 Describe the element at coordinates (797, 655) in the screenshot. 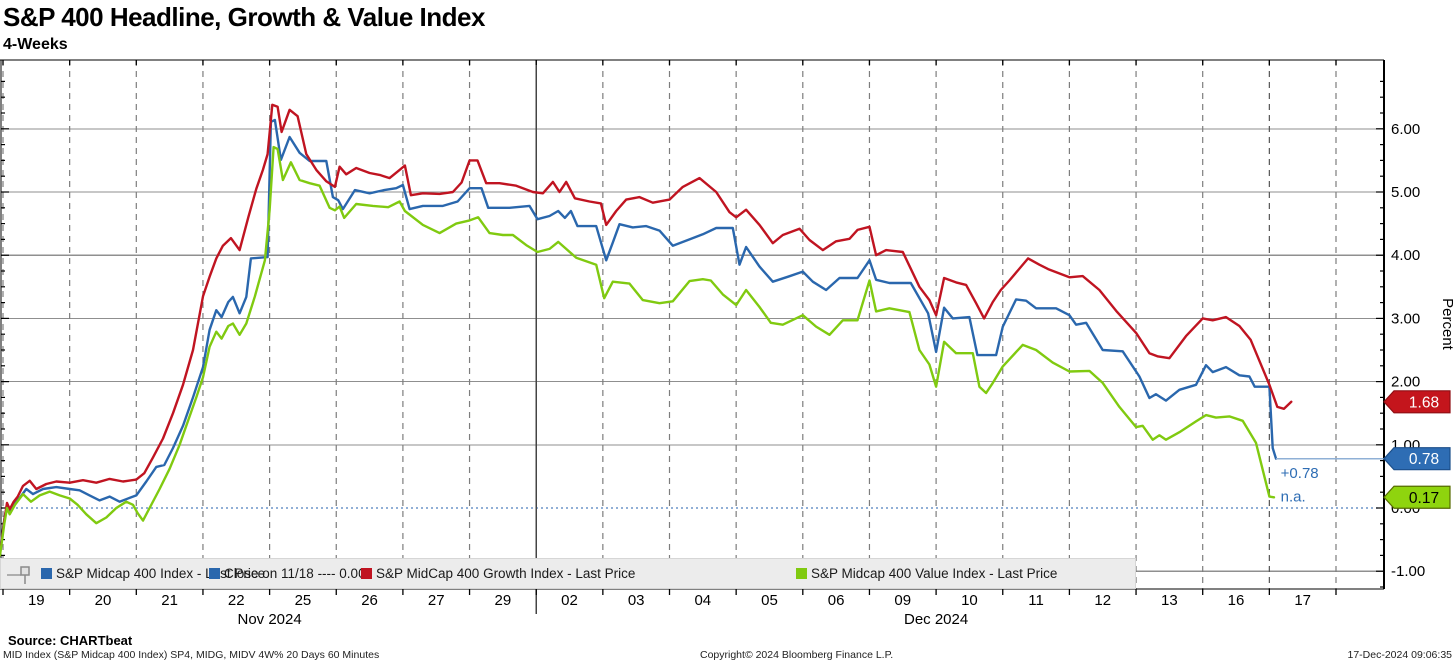

I see `footer-copyright: Copyright© 2024 Bloomberg Finance L.P.` at that location.